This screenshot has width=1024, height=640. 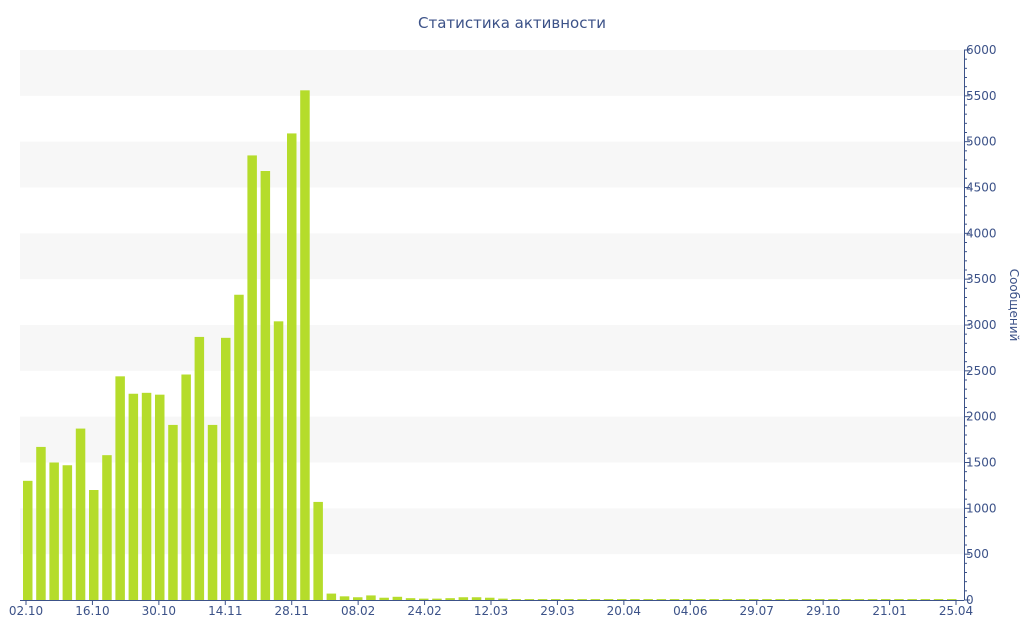 What do you see at coordinates (956, 611) in the screenshot?
I see `x-tick-label: 25.04` at bounding box center [956, 611].